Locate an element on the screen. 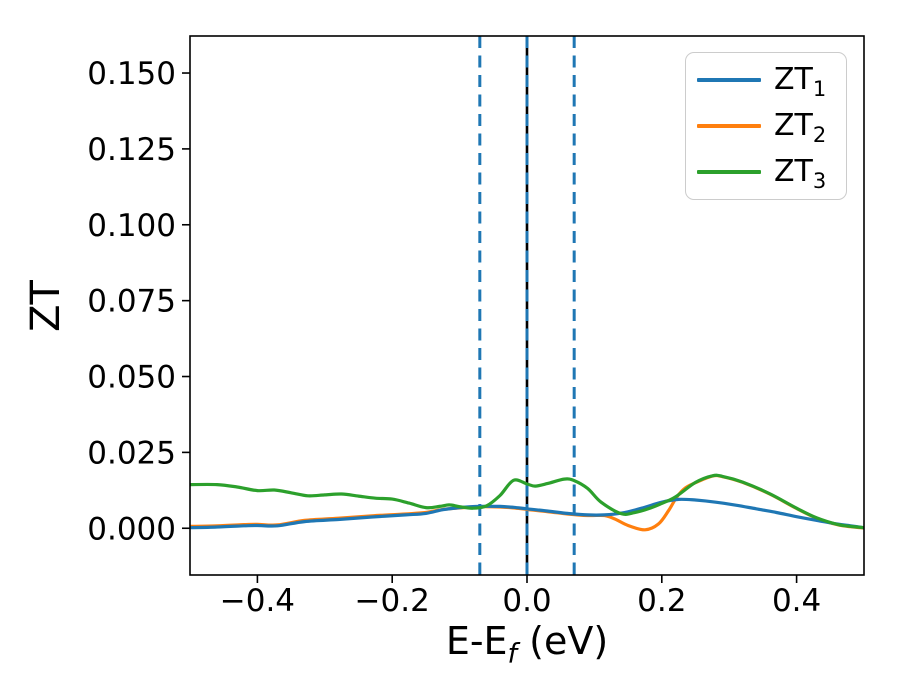 This screenshot has width=900, height=700. x-tick-label: −0.4 is located at coordinates (257, 601).